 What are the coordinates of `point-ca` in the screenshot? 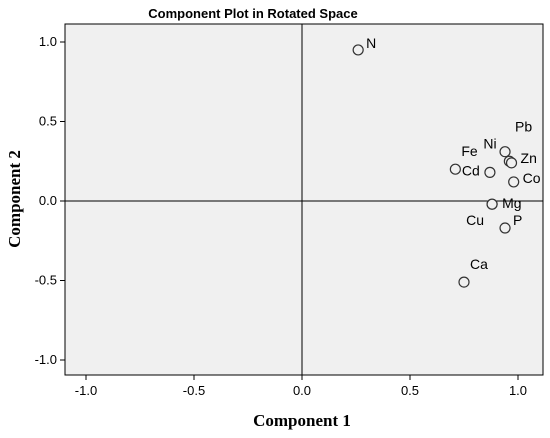 It's located at (464, 282).